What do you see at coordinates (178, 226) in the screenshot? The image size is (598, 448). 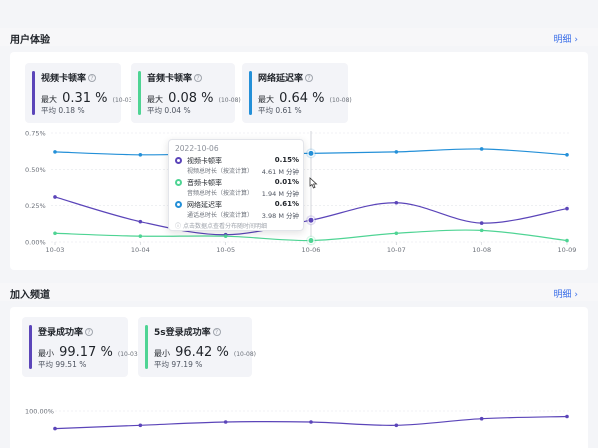 I see `info-icon: ⓘ` at bounding box center [178, 226].